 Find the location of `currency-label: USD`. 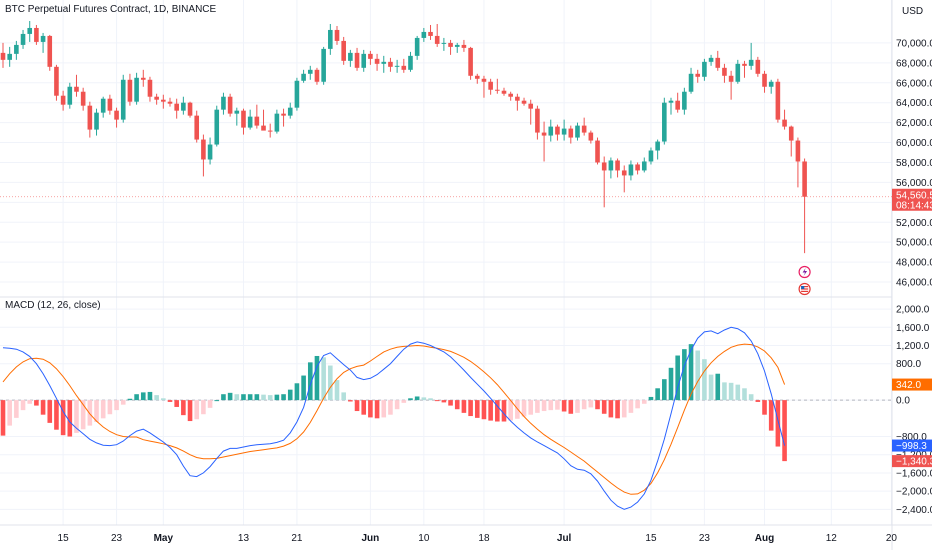

currency-label: USD is located at coordinates (912, 11).